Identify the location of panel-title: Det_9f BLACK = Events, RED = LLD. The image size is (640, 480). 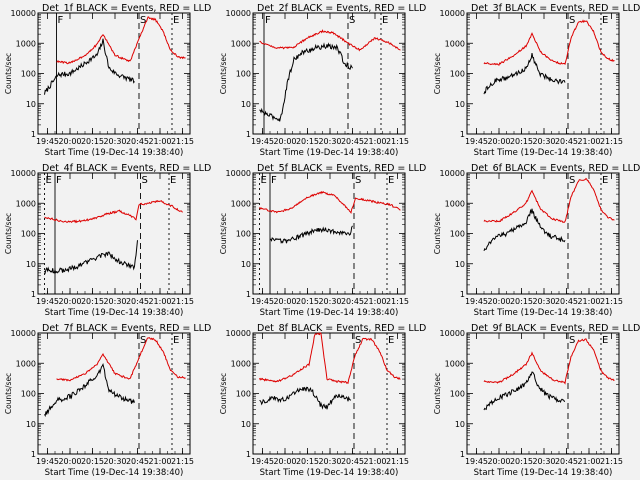
(555, 328).